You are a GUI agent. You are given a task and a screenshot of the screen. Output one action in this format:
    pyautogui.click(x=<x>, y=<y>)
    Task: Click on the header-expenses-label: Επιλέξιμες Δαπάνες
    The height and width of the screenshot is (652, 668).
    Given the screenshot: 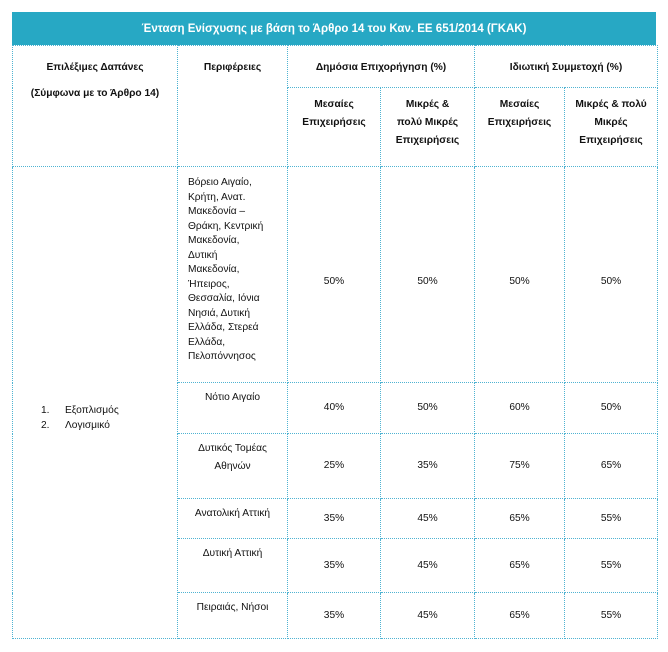 What is the action you would take?
    pyautogui.click(x=95, y=67)
    